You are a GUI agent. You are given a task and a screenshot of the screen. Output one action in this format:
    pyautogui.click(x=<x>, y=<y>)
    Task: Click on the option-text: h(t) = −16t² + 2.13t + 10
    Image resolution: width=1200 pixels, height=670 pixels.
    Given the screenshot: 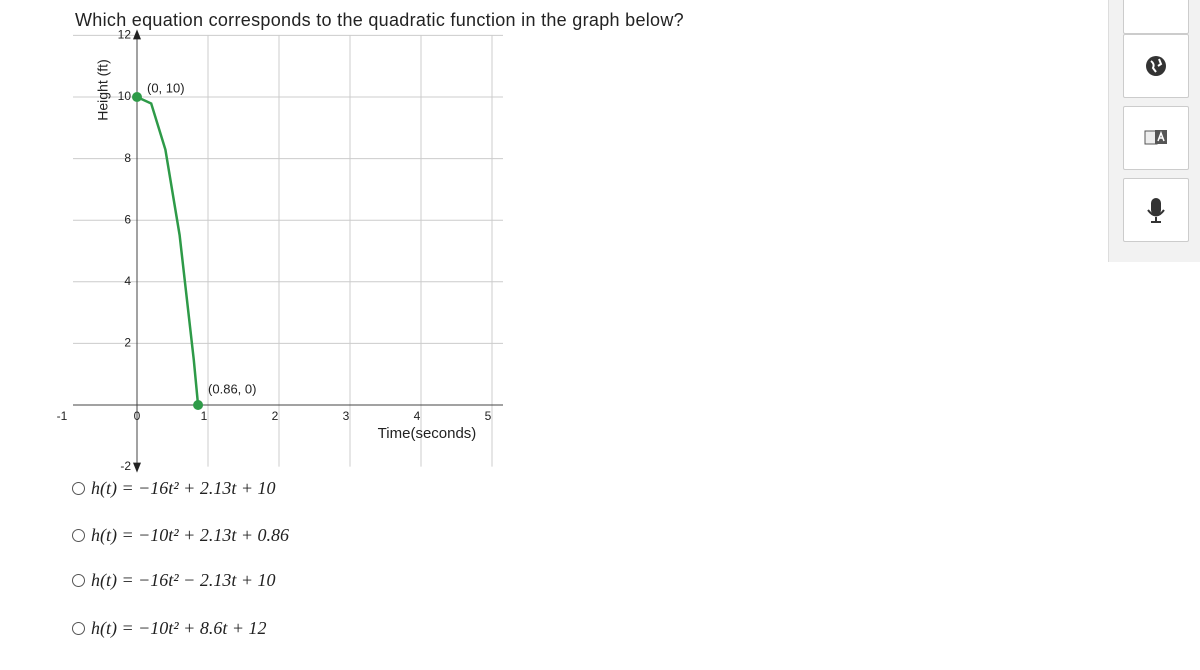 What is the action you would take?
    pyautogui.click(x=183, y=488)
    